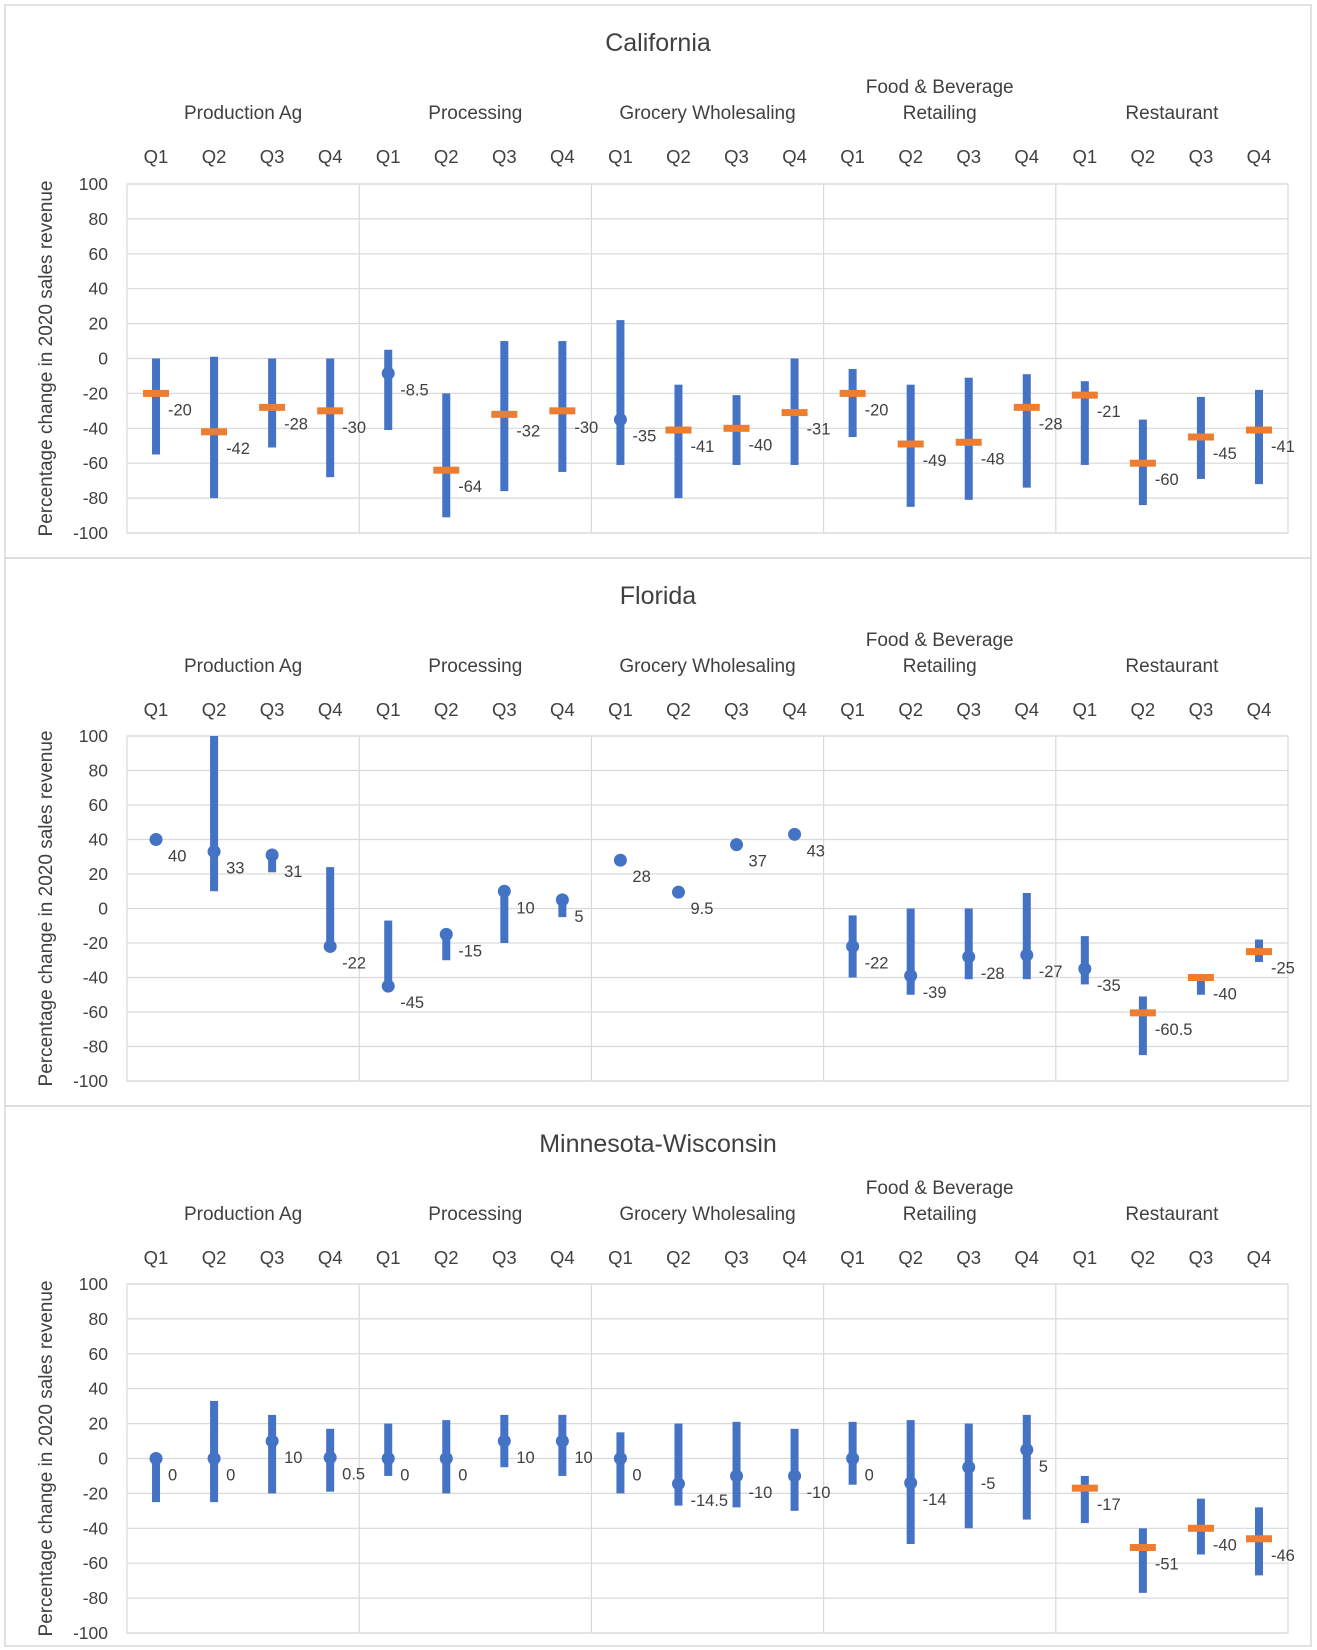  I want to click on data-label: -28, so click(1051, 424).